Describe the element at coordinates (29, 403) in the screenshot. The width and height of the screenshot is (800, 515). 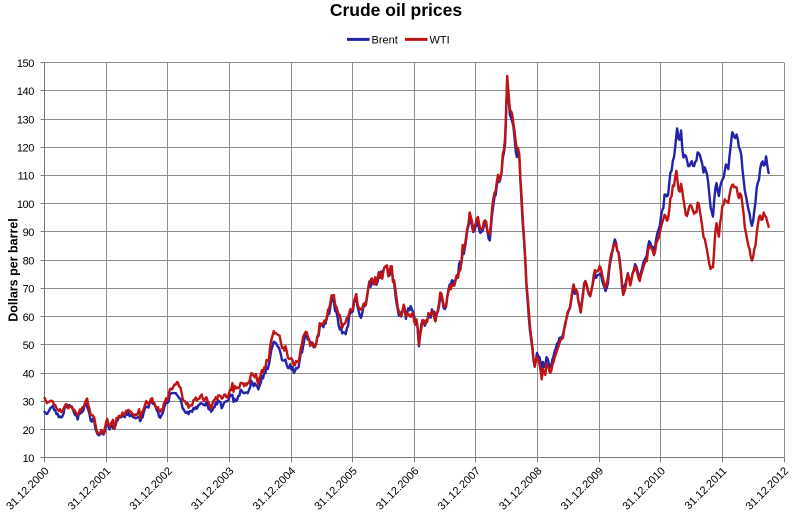
I see `svg-text: 30` at that location.